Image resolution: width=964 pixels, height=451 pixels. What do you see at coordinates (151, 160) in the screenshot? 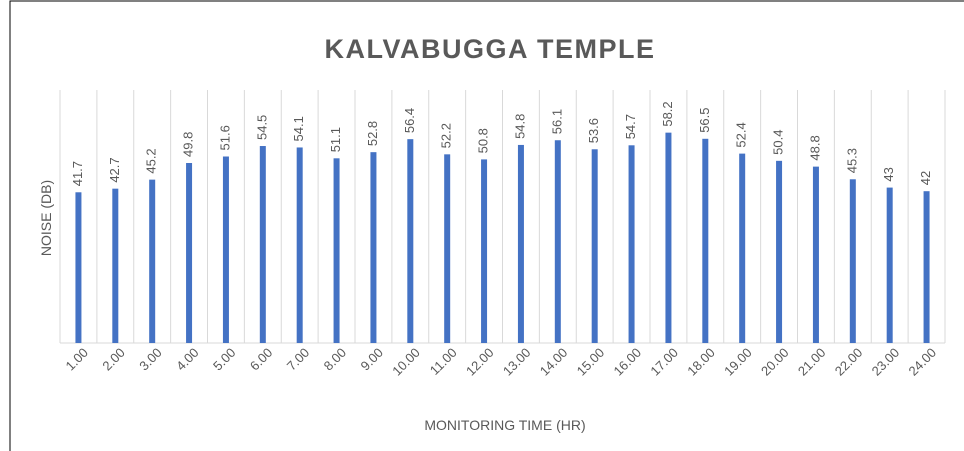
I see `data-label: 45.2` at bounding box center [151, 160].